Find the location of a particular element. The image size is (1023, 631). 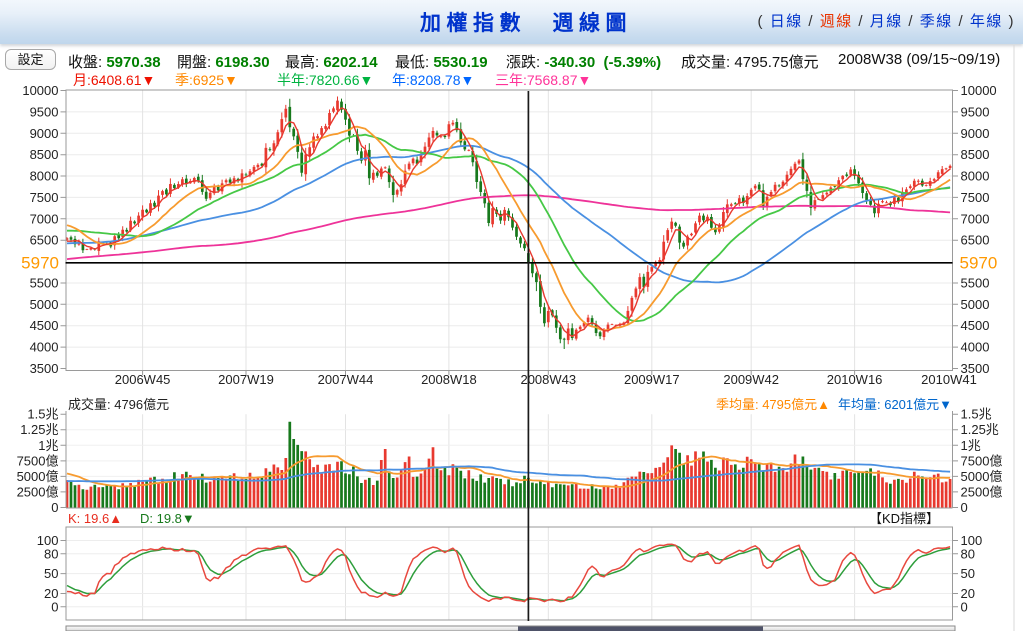

svg-text: 2009W17 is located at coordinates (652, 379).